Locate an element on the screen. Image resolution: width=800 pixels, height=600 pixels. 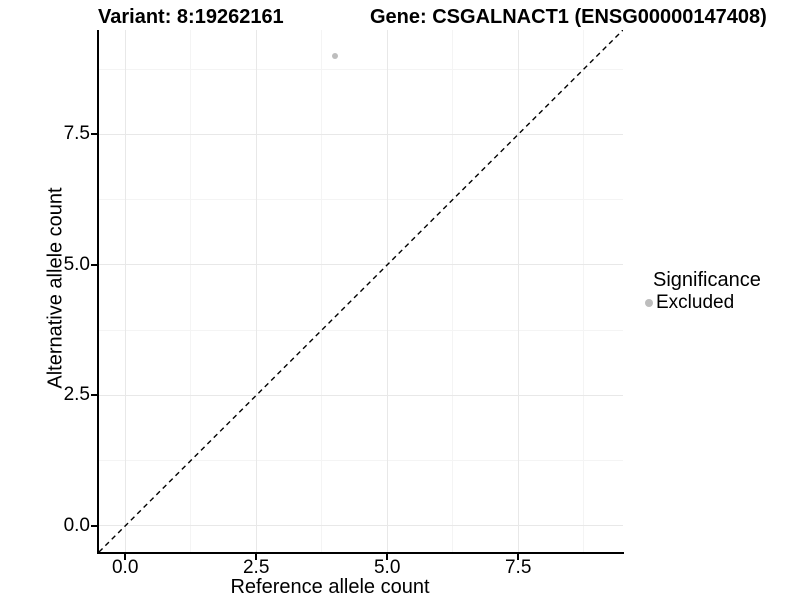
x-tick-label: 7.5 is located at coordinates (518, 567).